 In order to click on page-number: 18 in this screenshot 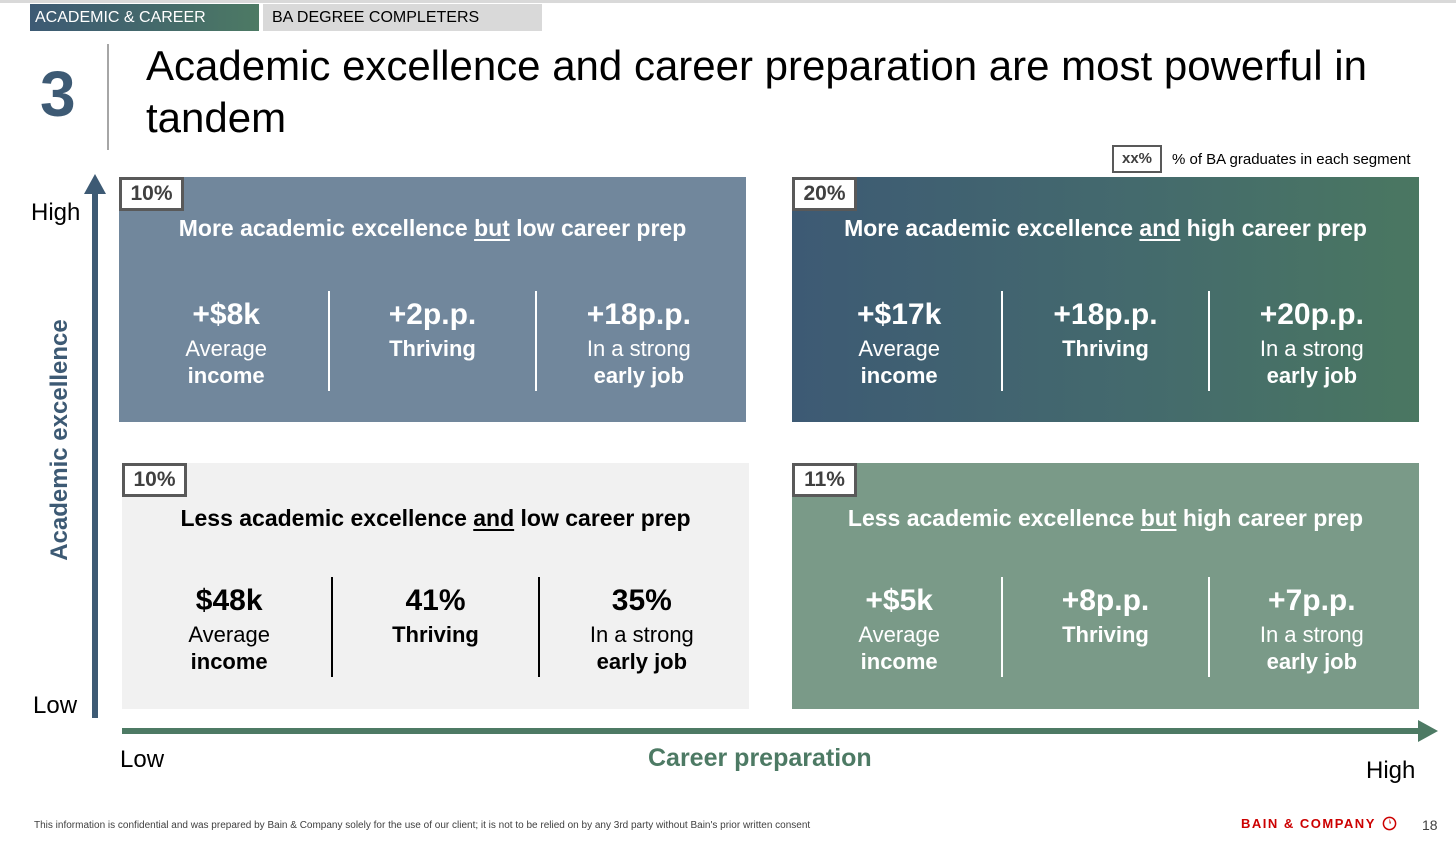, I will do `click(1430, 825)`.